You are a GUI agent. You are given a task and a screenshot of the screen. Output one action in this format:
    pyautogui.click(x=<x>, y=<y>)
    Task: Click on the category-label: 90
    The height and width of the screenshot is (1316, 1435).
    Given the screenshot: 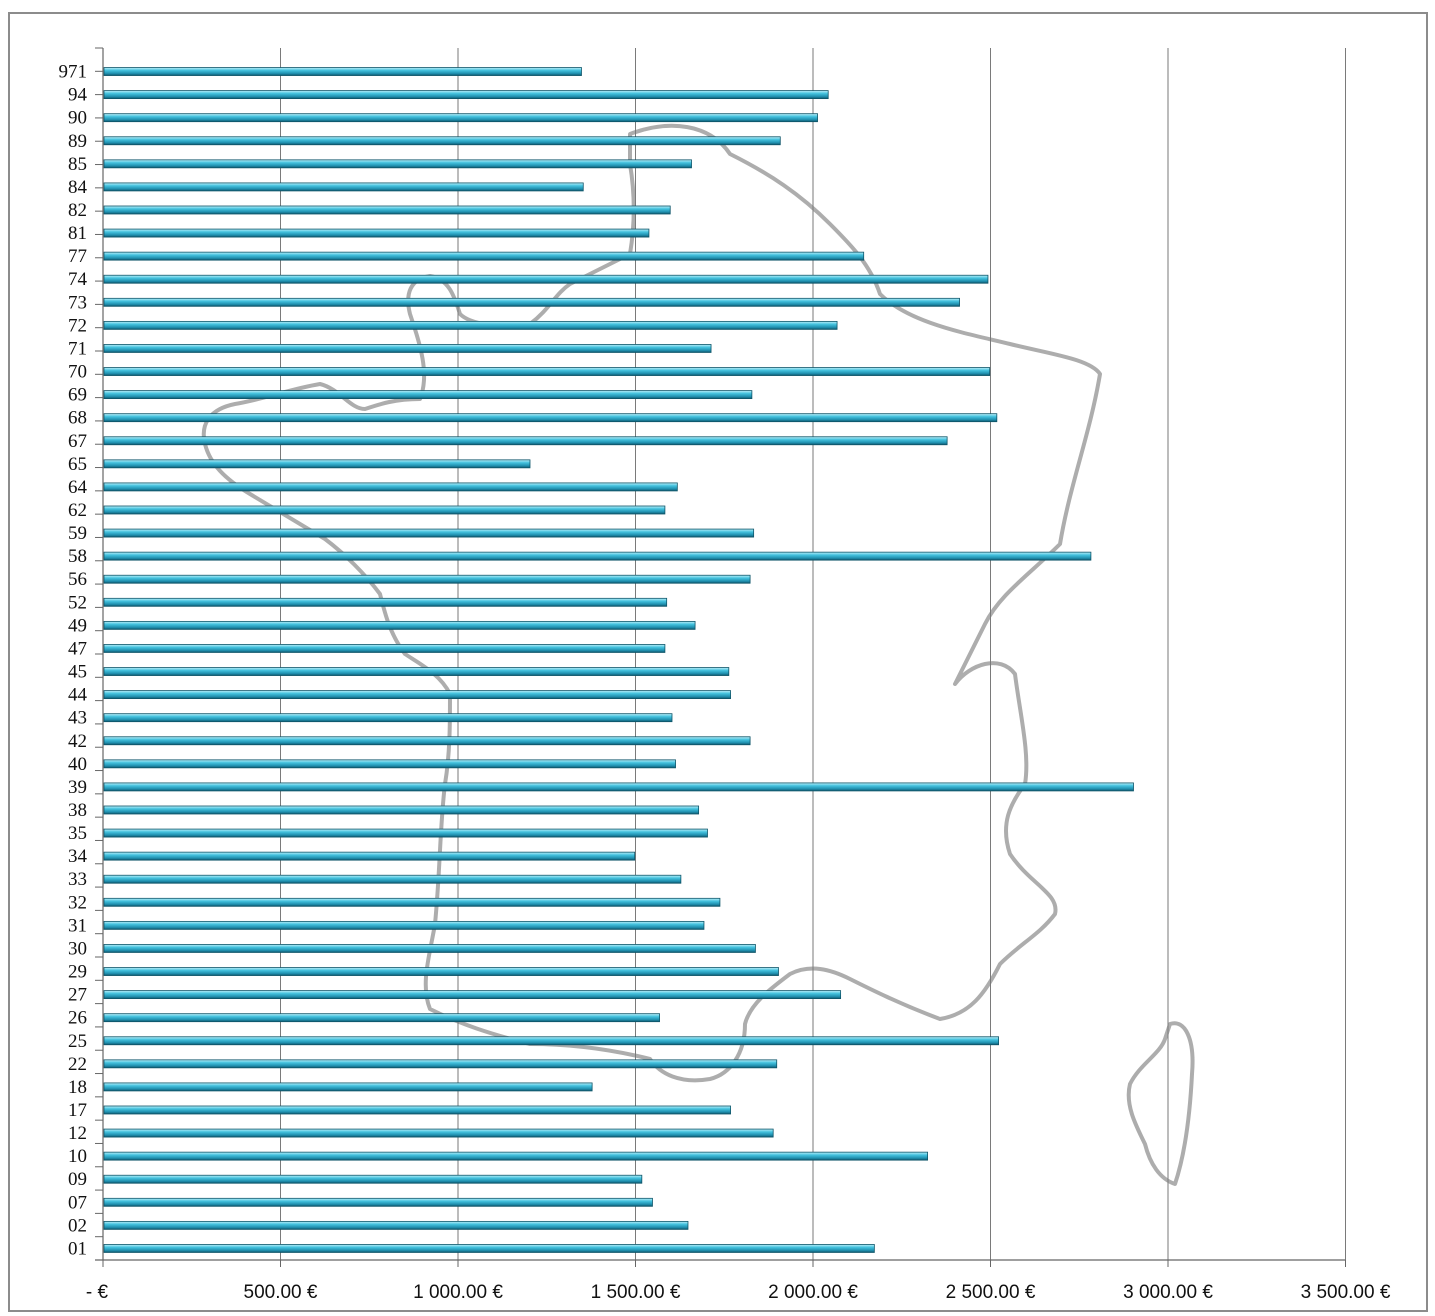 What is the action you would take?
    pyautogui.click(x=77, y=118)
    